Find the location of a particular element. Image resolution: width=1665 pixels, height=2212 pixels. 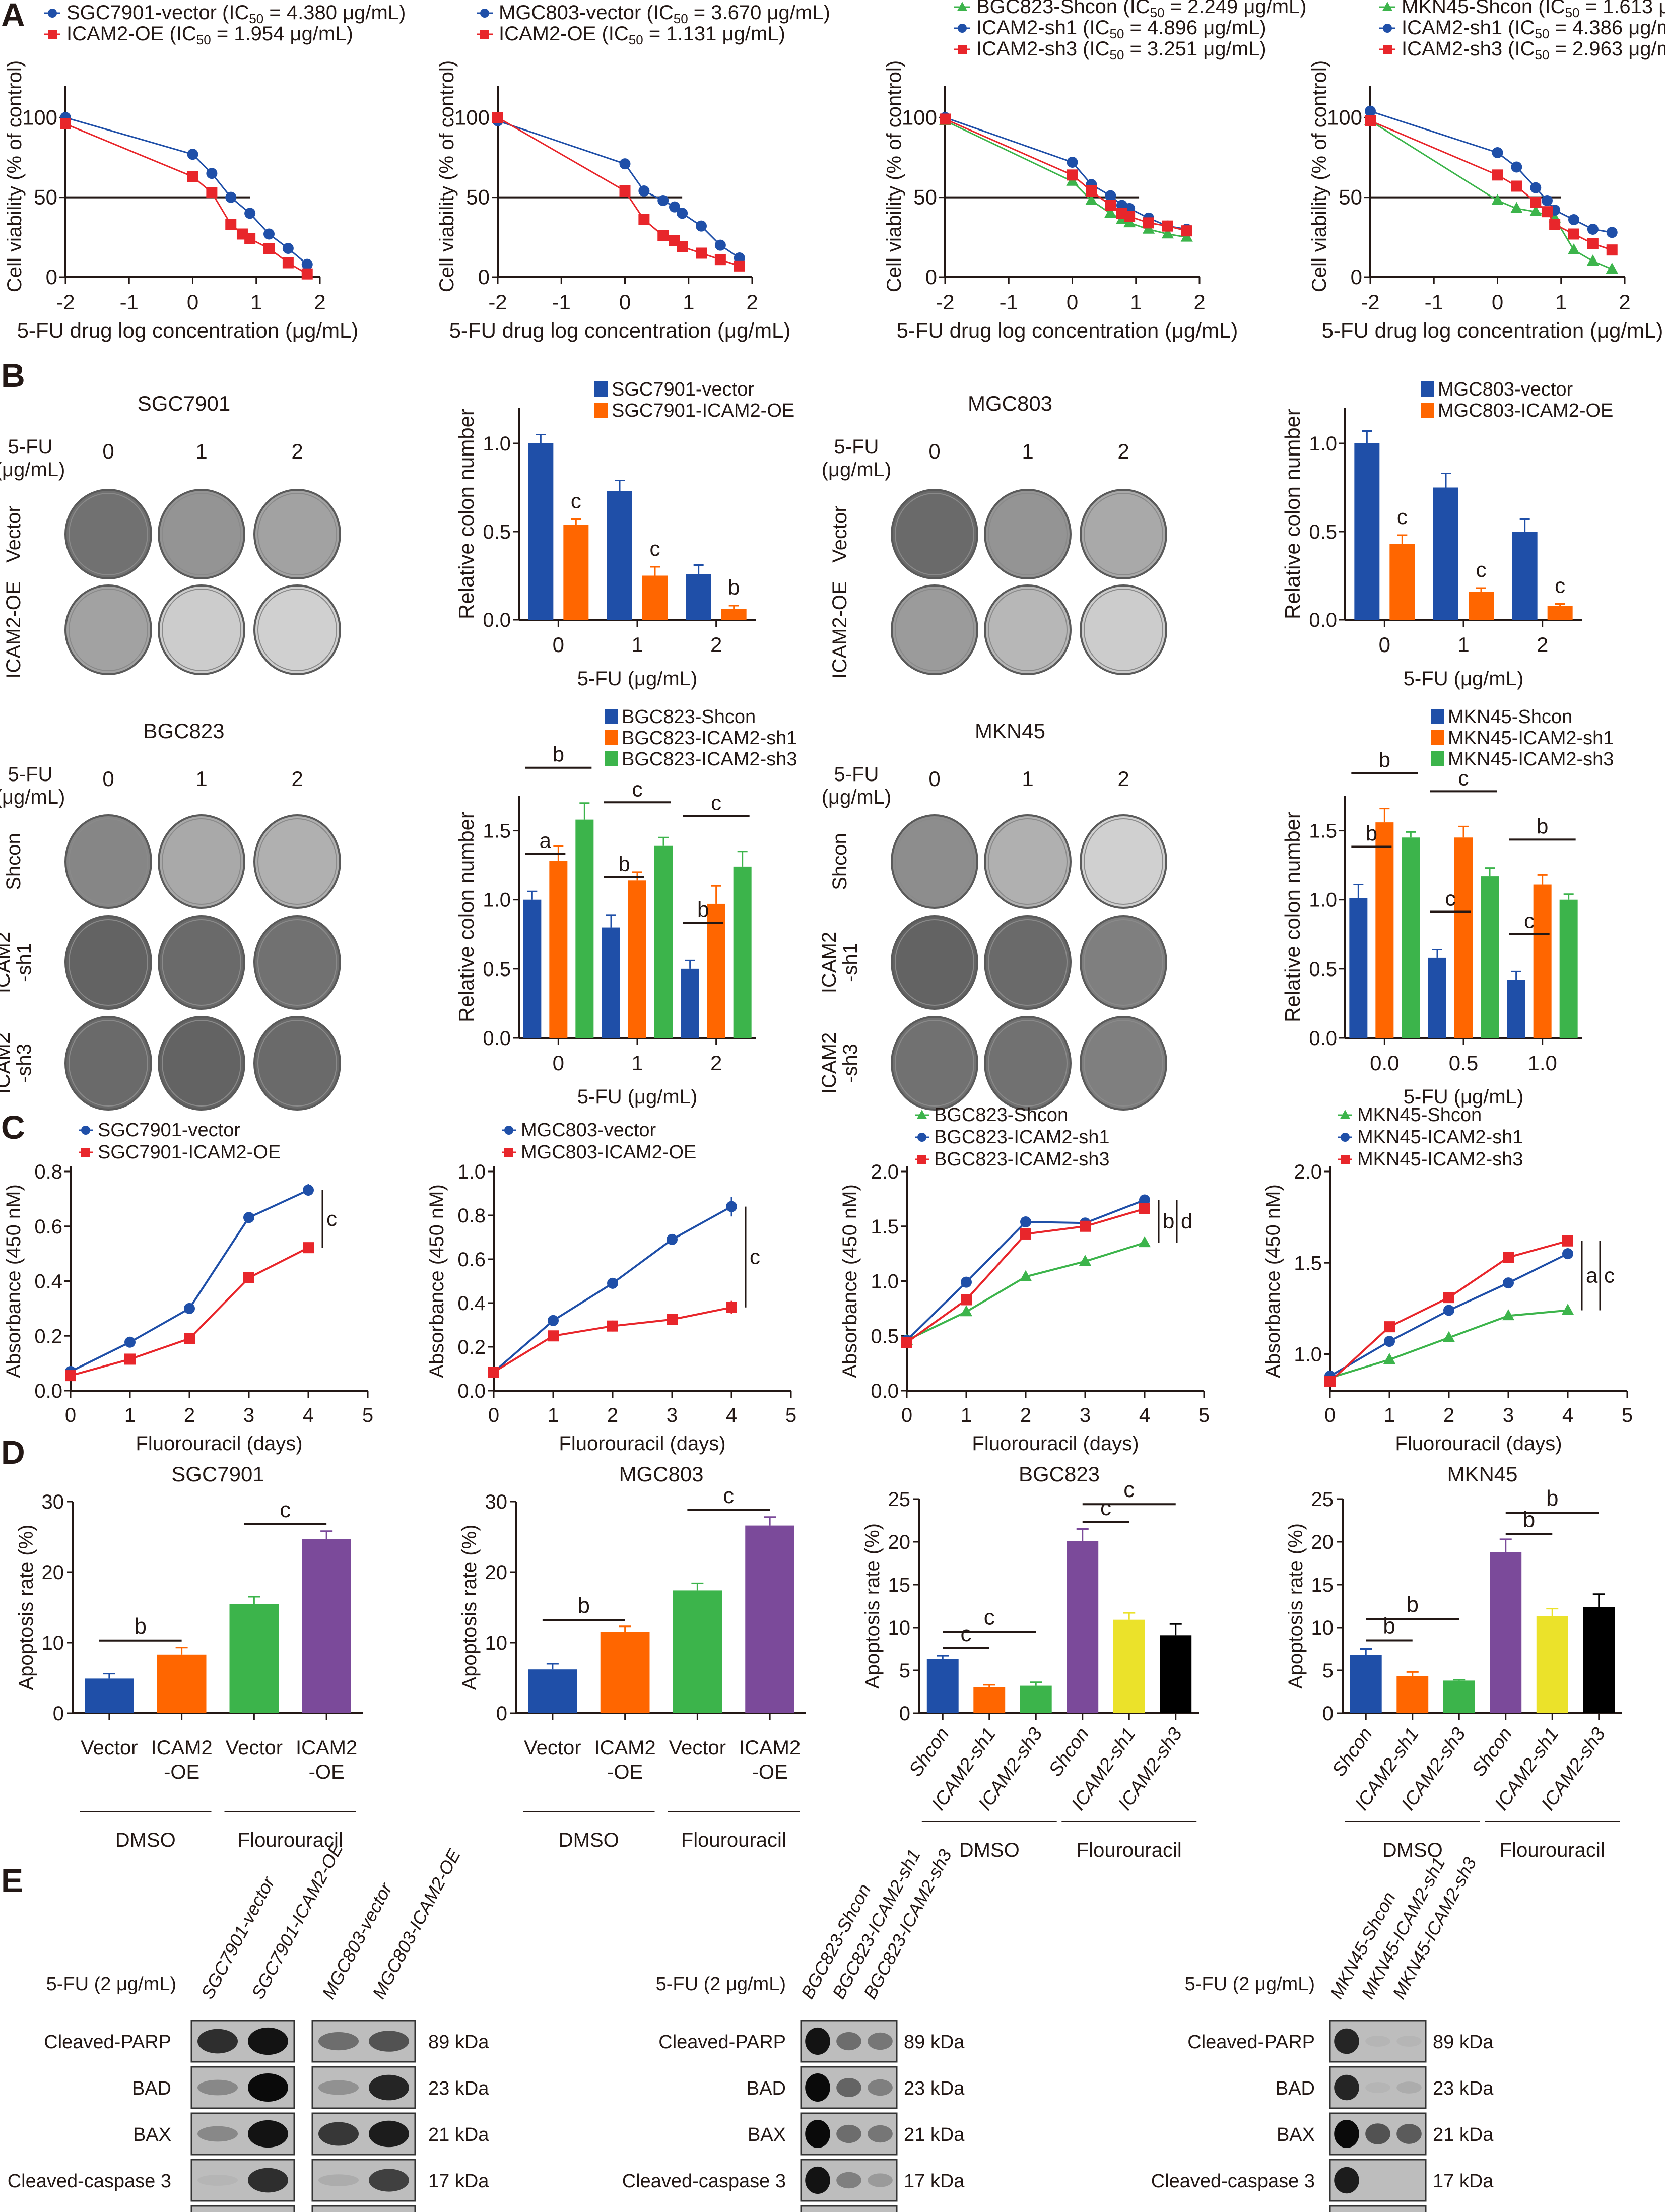

y-tick-label: 0.4 is located at coordinates (48, 1282).